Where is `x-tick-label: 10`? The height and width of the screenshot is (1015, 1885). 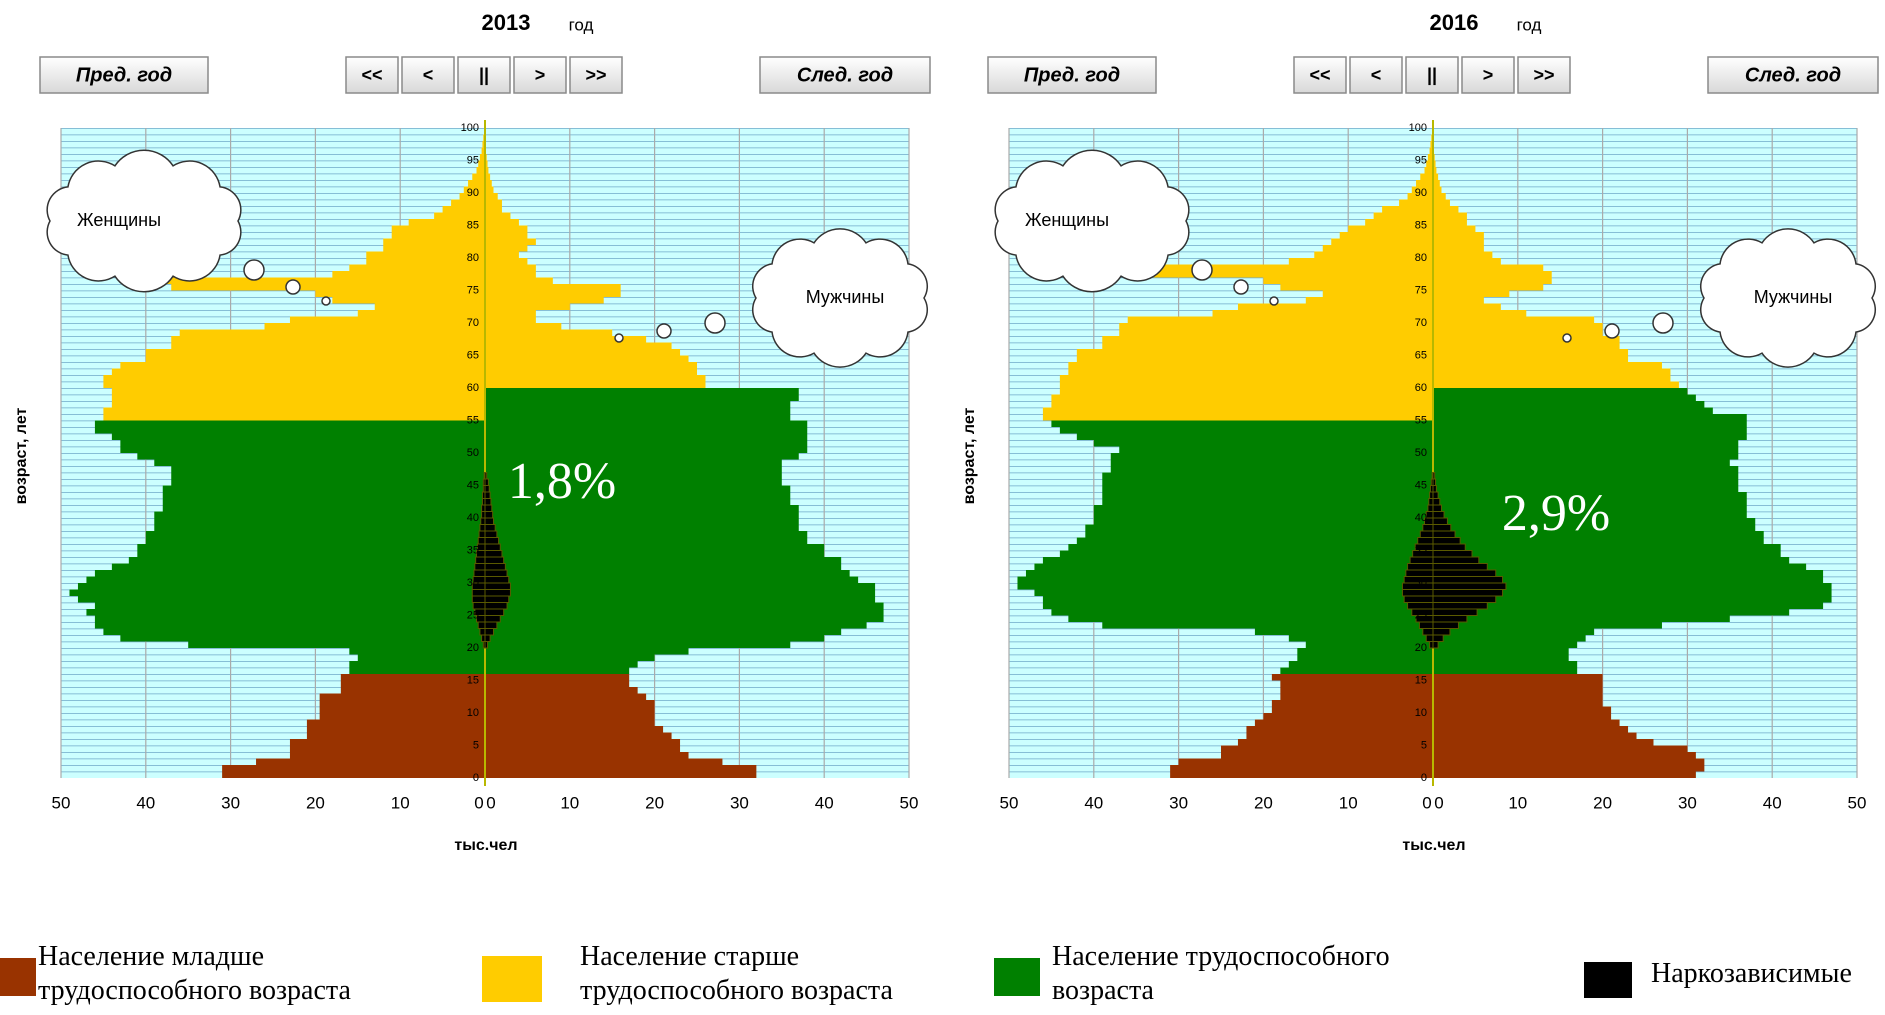
x-tick-label: 10 is located at coordinates (569, 802).